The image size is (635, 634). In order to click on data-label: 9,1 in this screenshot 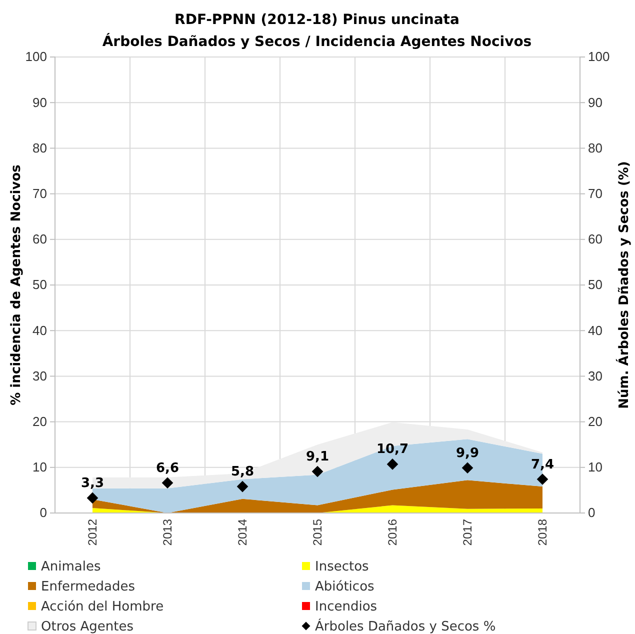, I will do `click(318, 457)`.